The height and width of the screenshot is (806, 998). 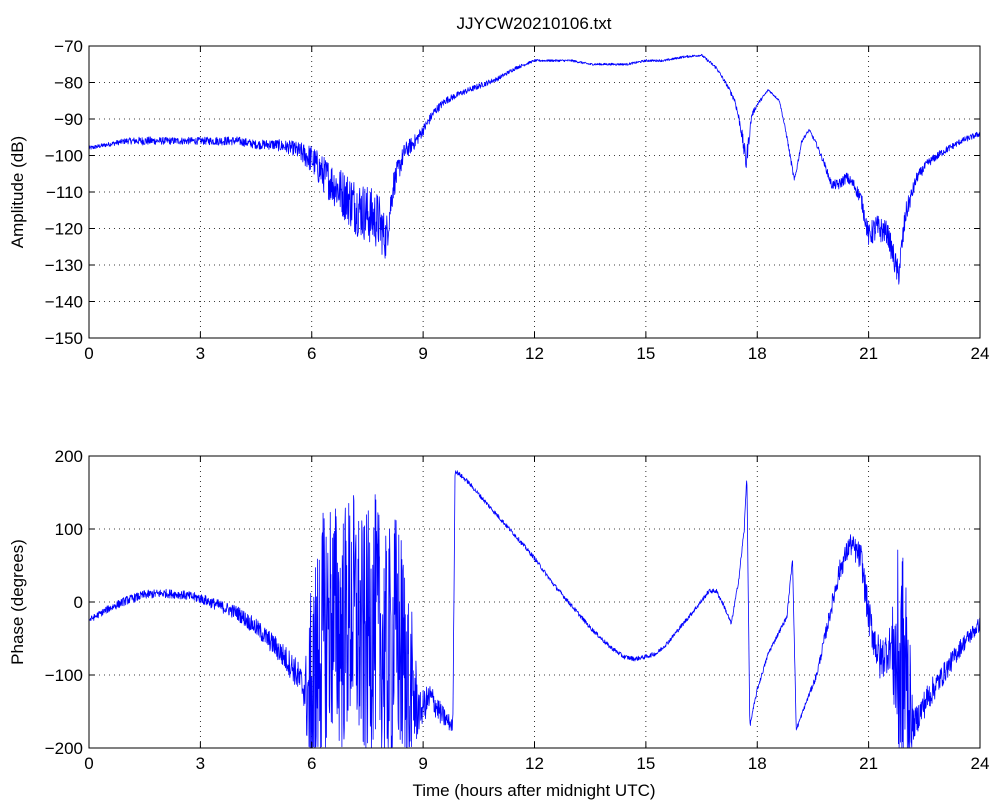 I want to click on amplitude-y-tick-label: −90, so click(x=68, y=119).